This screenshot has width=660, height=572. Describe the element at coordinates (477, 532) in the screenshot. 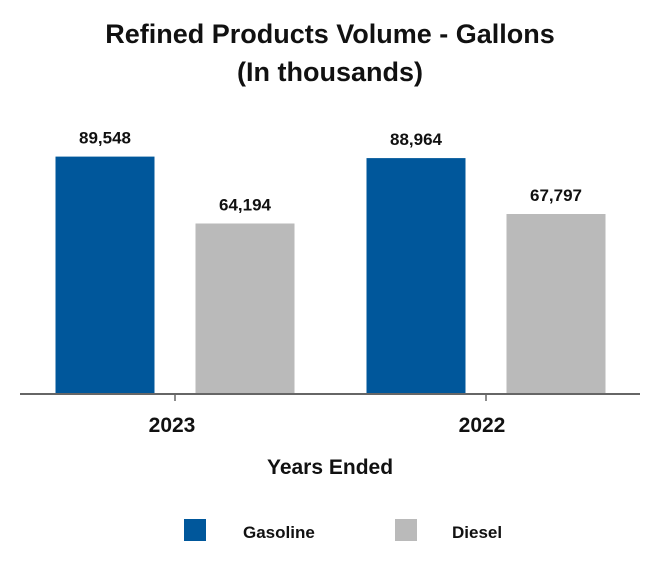

I see `legend-label-diesel: Diesel` at that location.